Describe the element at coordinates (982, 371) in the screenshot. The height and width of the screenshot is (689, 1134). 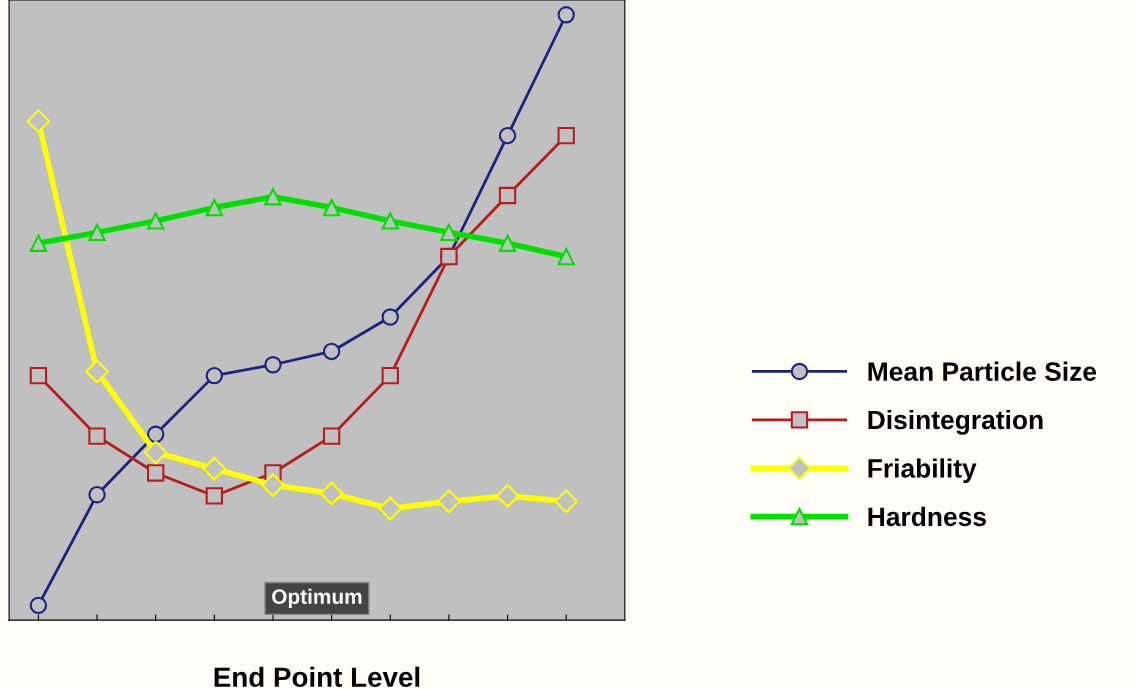
I see `legend-label: Mean Particle Size` at that location.